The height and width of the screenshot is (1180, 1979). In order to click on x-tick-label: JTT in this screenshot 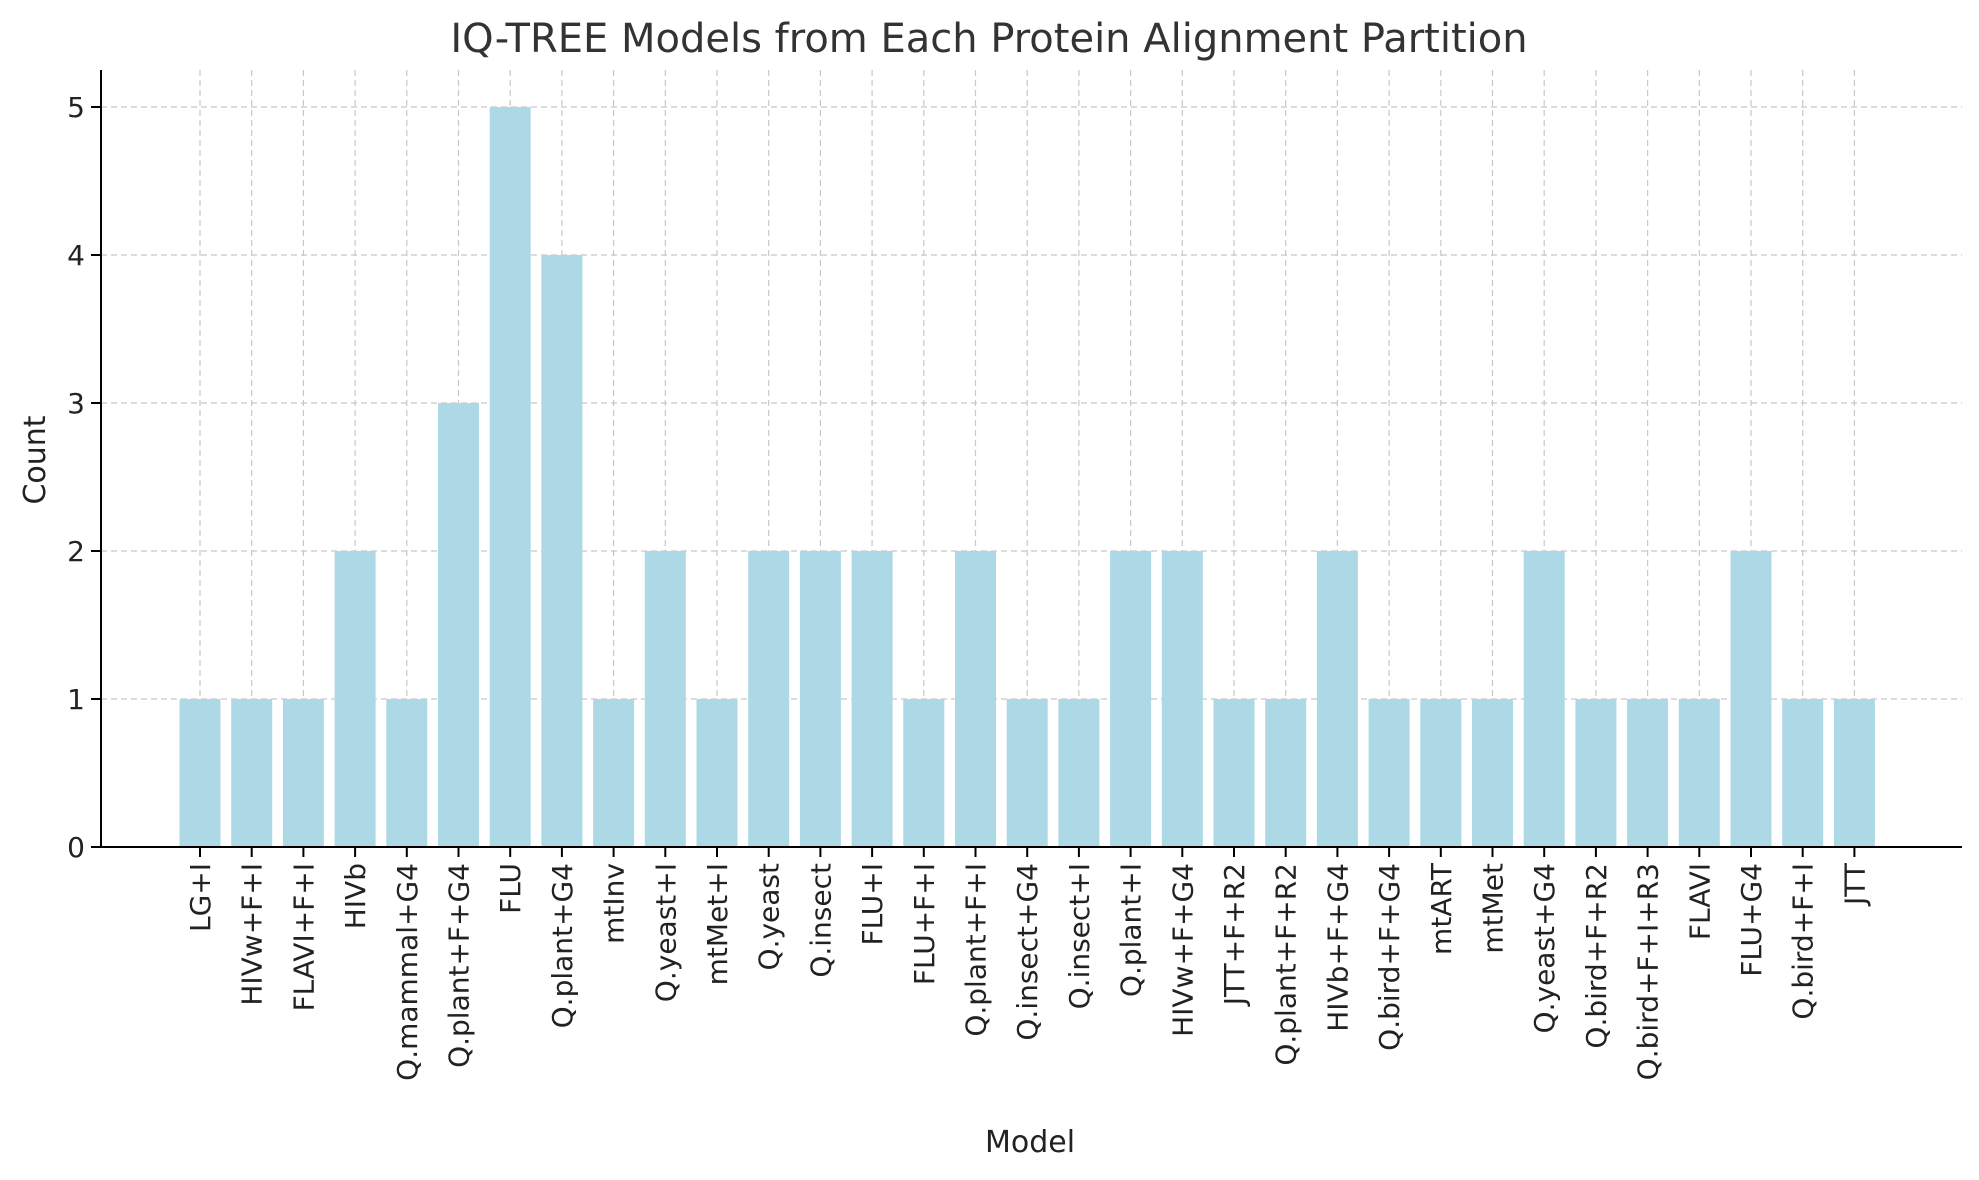, I will do `click(1854, 884)`.